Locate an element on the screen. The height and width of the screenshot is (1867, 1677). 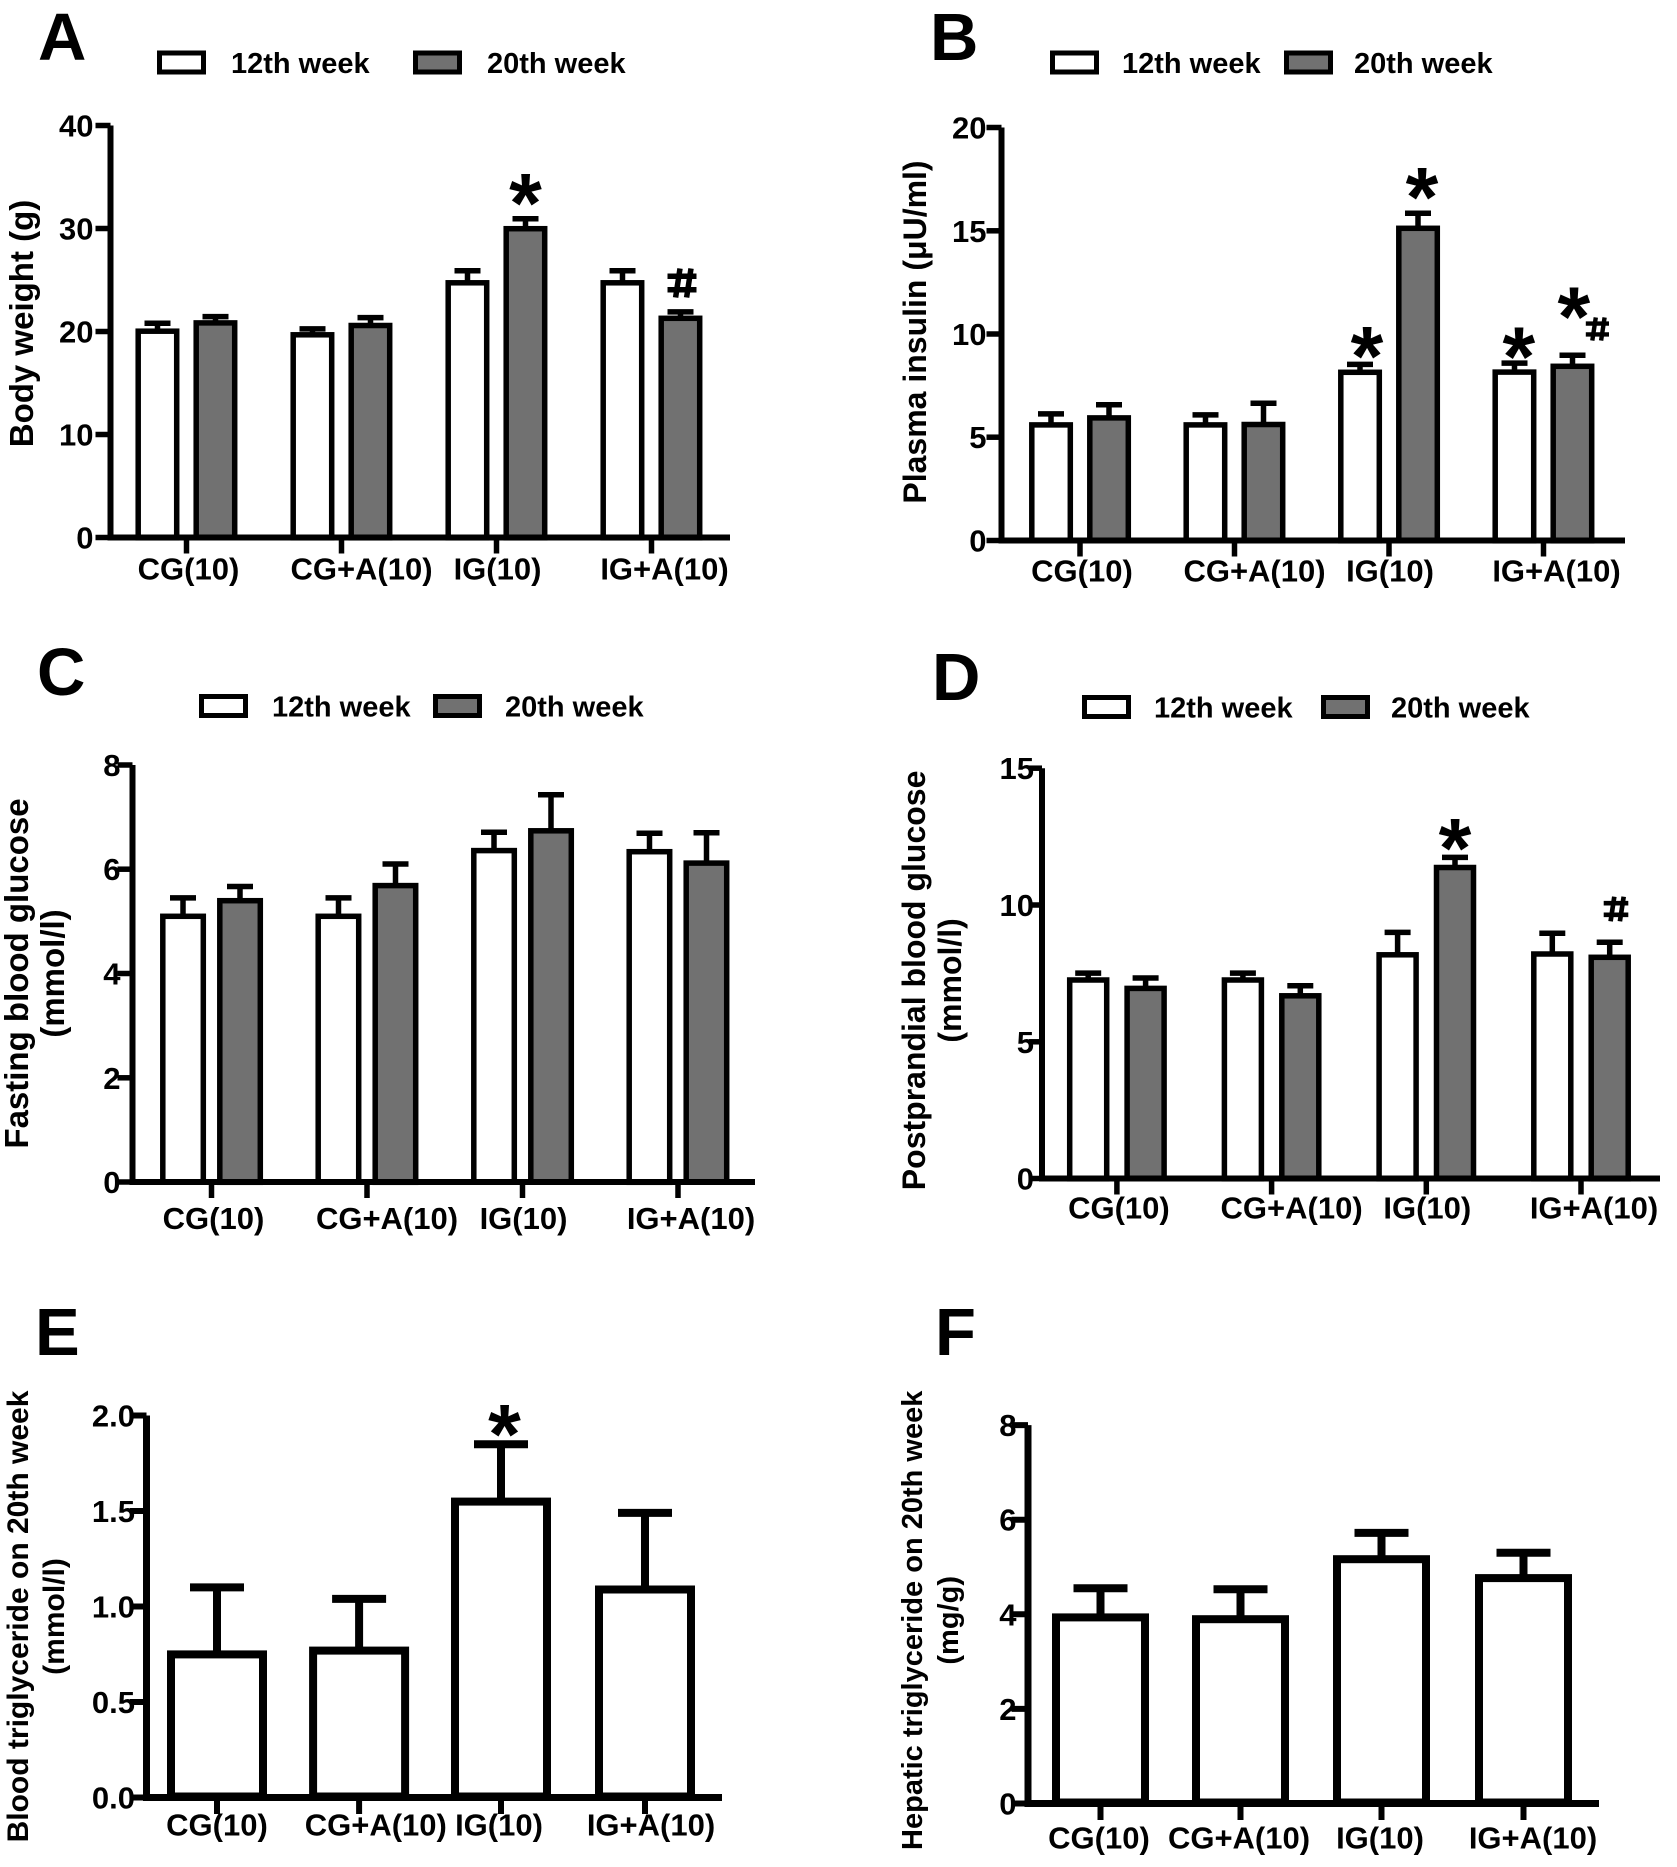
svg-text: C is located at coordinates (61, 672).